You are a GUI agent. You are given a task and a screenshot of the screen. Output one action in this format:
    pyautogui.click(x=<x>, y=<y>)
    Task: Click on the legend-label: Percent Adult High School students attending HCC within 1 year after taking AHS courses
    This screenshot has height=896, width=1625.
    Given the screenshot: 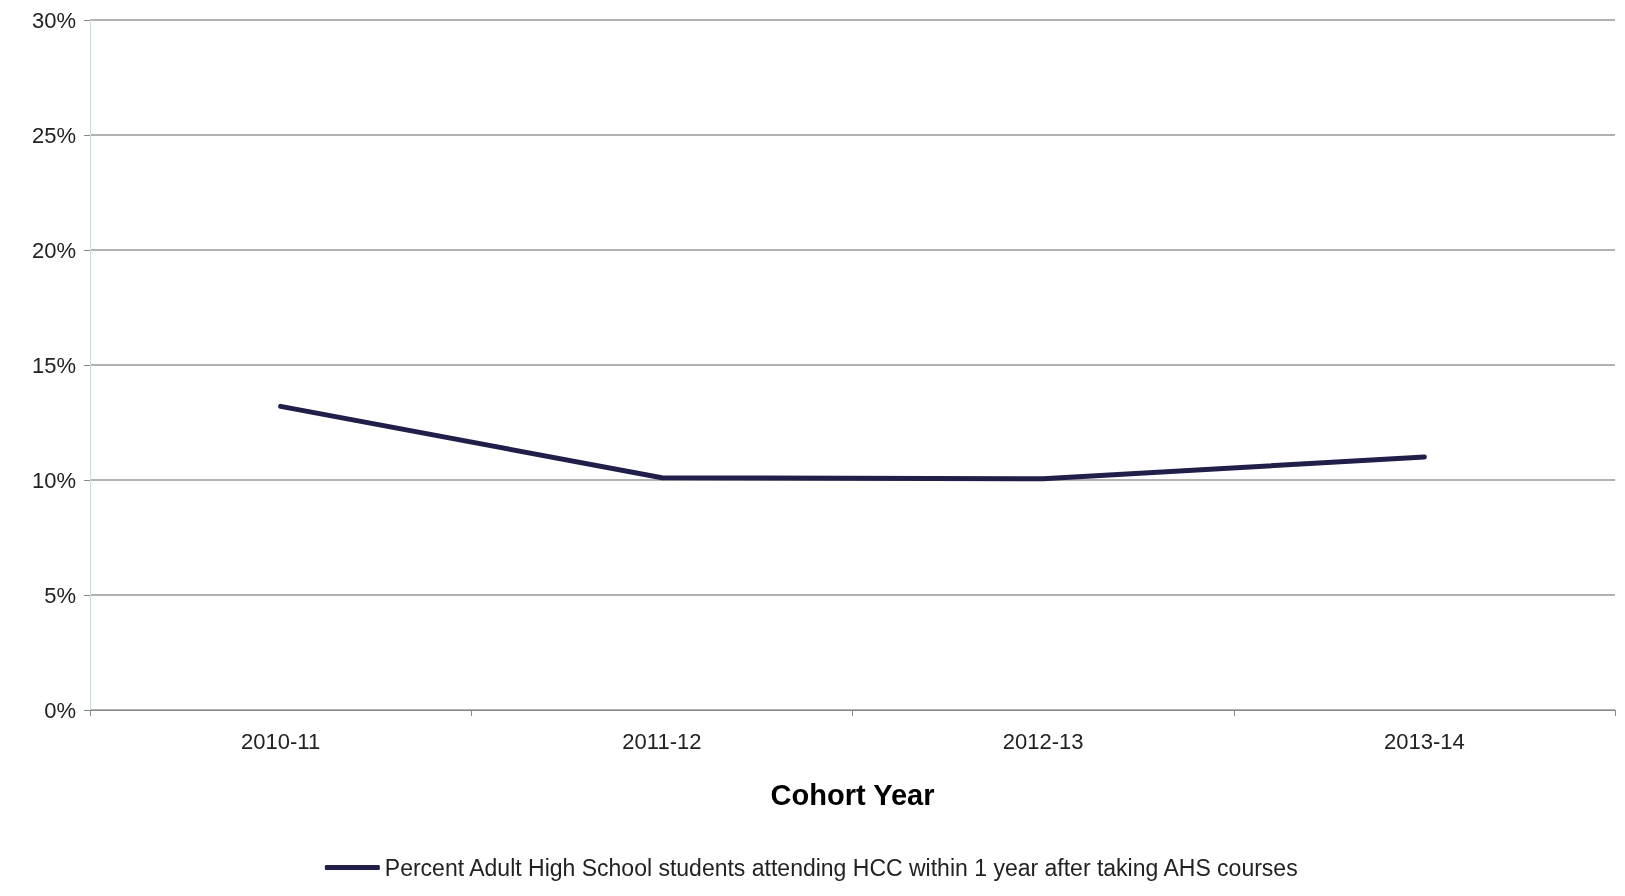 What is the action you would take?
    pyautogui.click(x=841, y=867)
    